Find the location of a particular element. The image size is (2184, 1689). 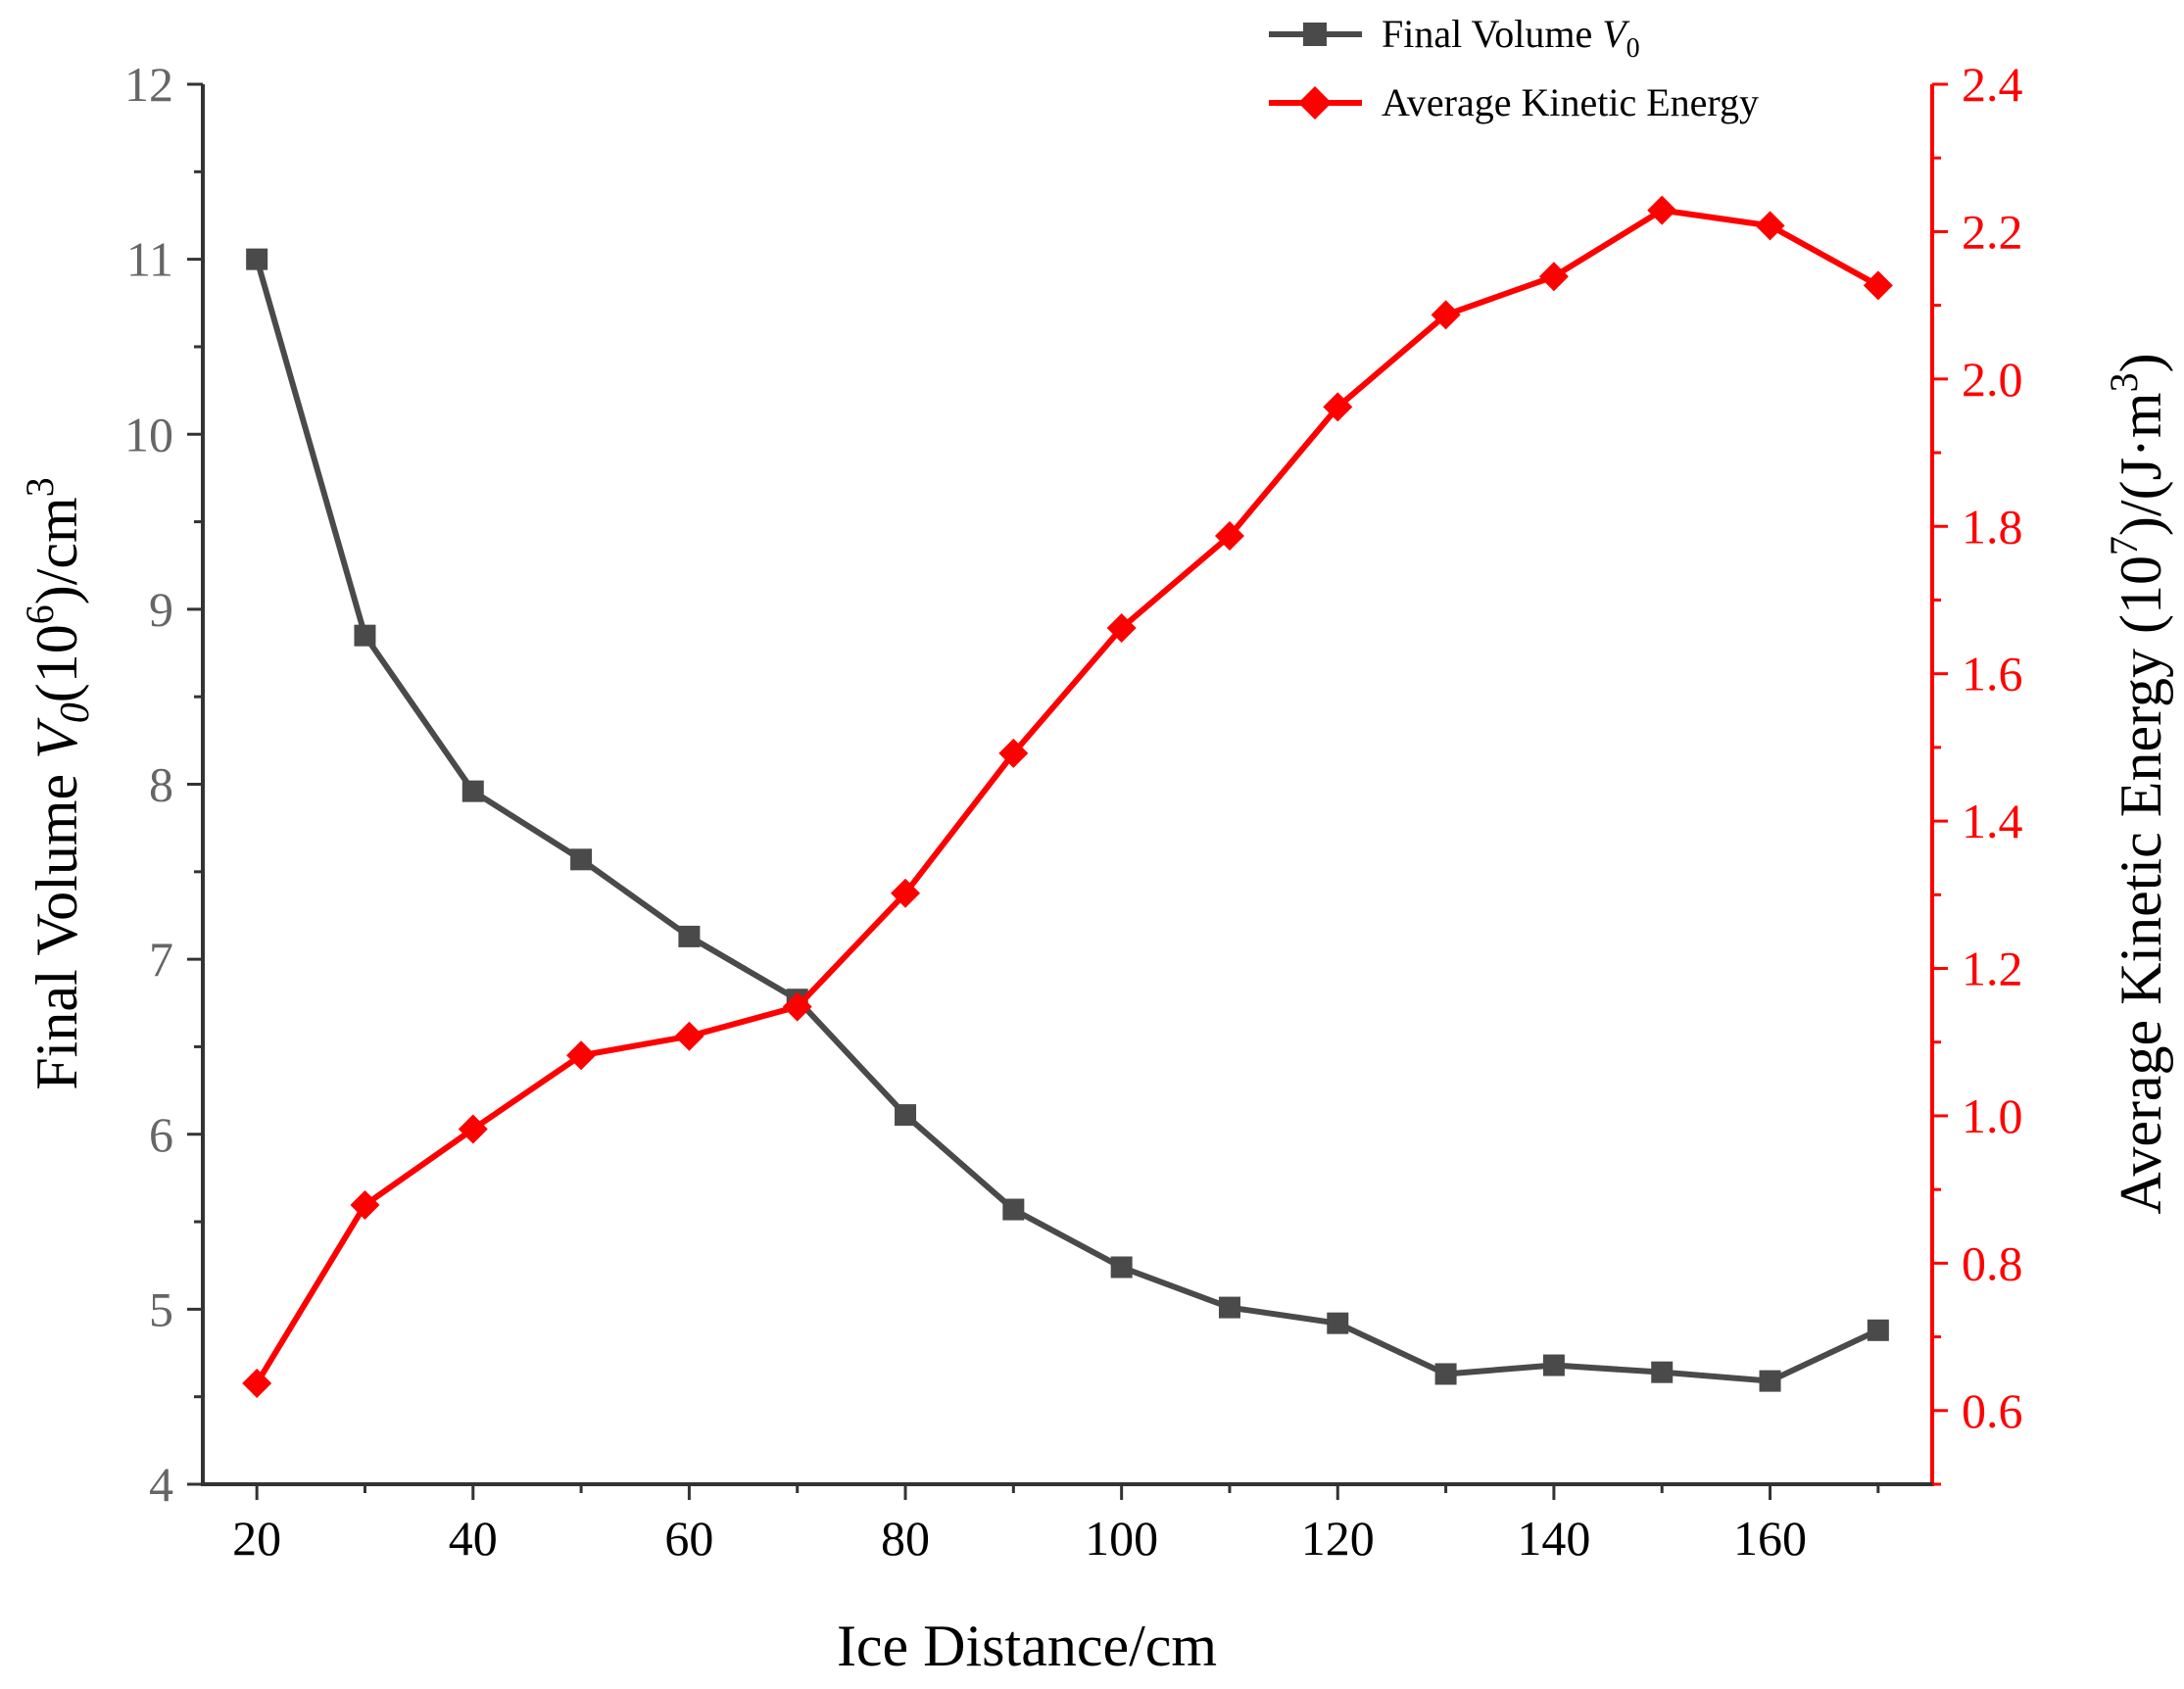

left-y-tick-label: 9 is located at coordinates (161, 609).